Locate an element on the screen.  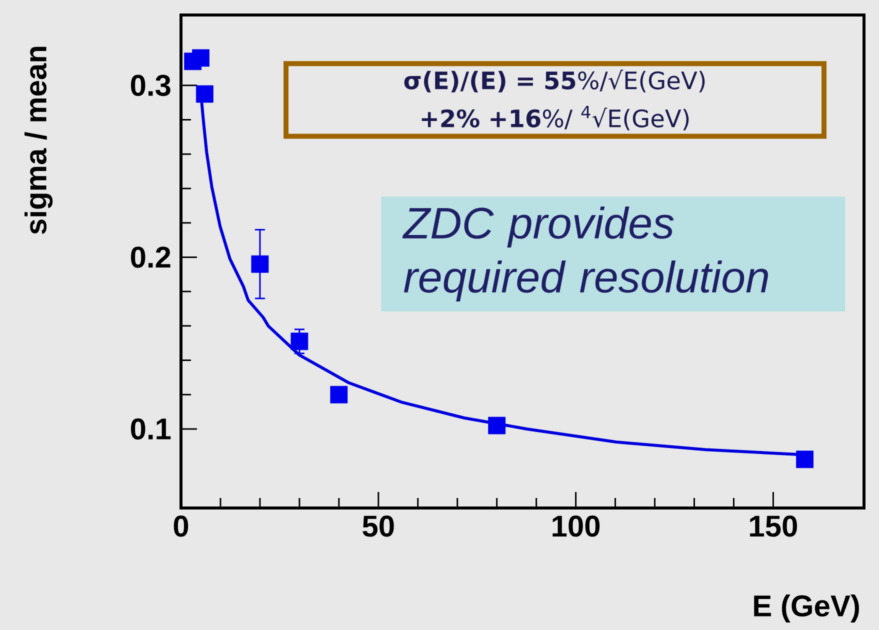
y-axis-title: sigma / mean is located at coordinates (38, 140).